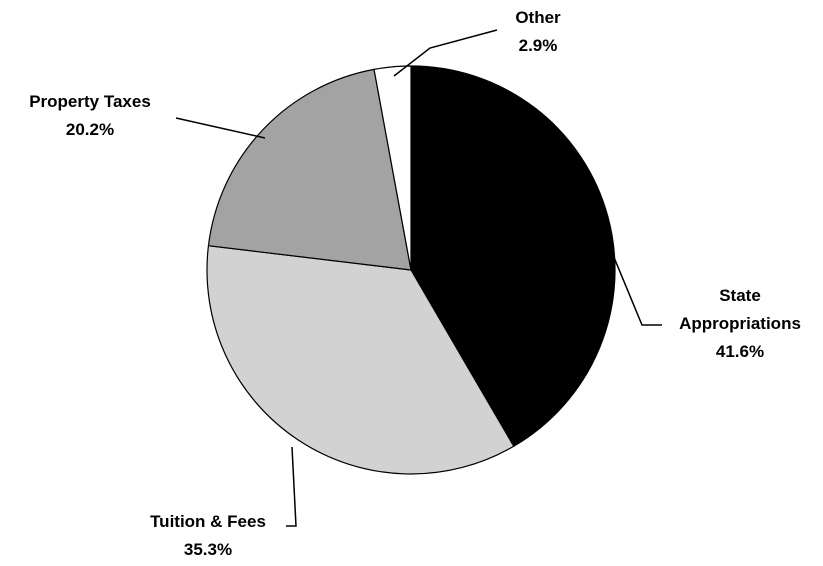 The height and width of the screenshot is (566, 823). What do you see at coordinates (208, 521) in the screenshot?
I see `category-name: Tuition & Fees` at bounding box center [208, 521].